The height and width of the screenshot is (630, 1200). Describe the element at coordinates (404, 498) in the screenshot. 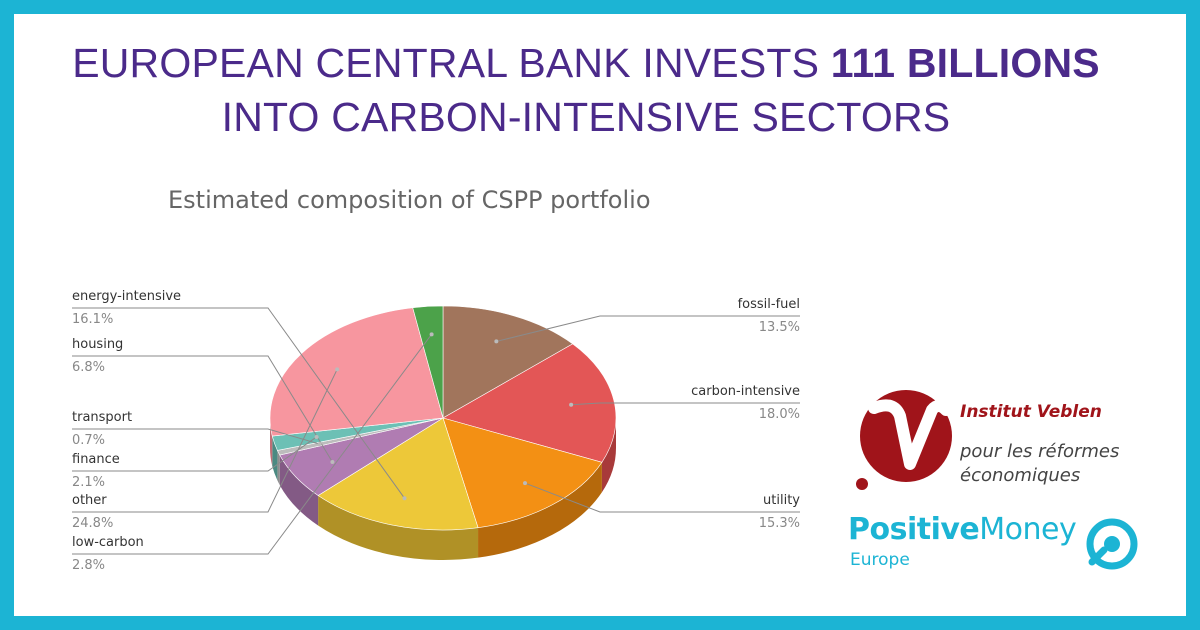

I see `leader-dot-energy-intensive` at that location.